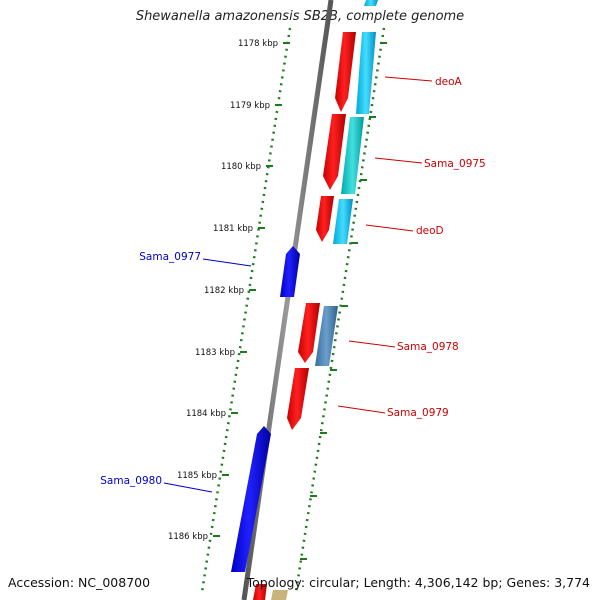 Image resolution: width=600 pixels, height=600 pixels. What do you see at coordinates (215, 353) in the screenshot?
I see `ruler-tick-label: 1183 kbp` at bounding box center [215, 353].